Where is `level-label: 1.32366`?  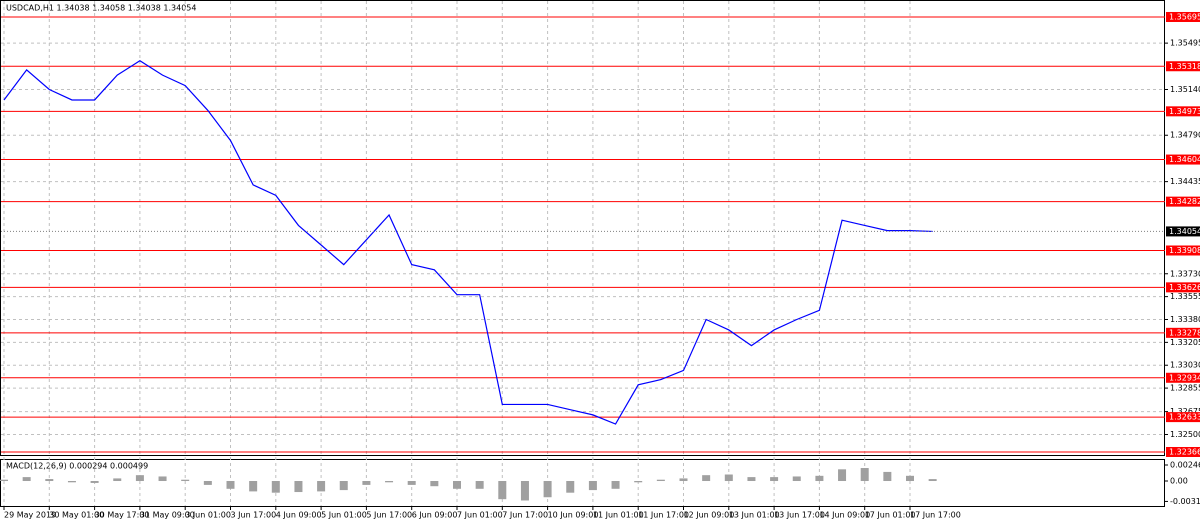
level-label: 1.32366 is located at coordinates (1184, 451).